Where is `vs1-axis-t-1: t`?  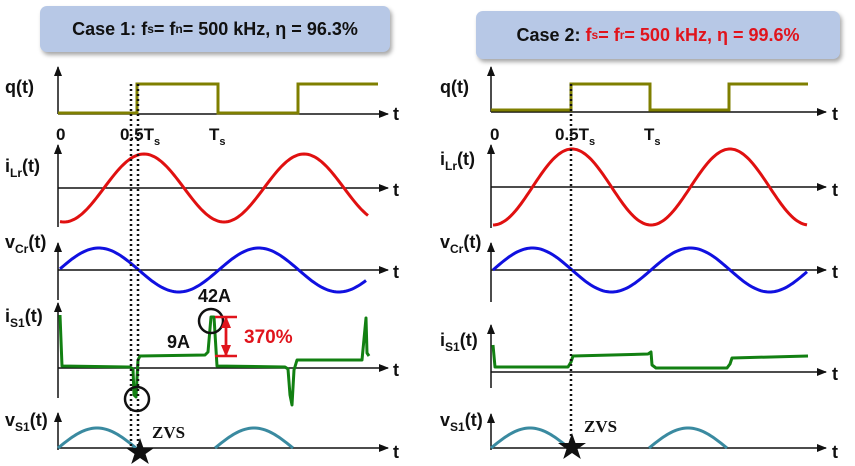
vs1-axis-t-1: t is located at coordinates (396, 452).